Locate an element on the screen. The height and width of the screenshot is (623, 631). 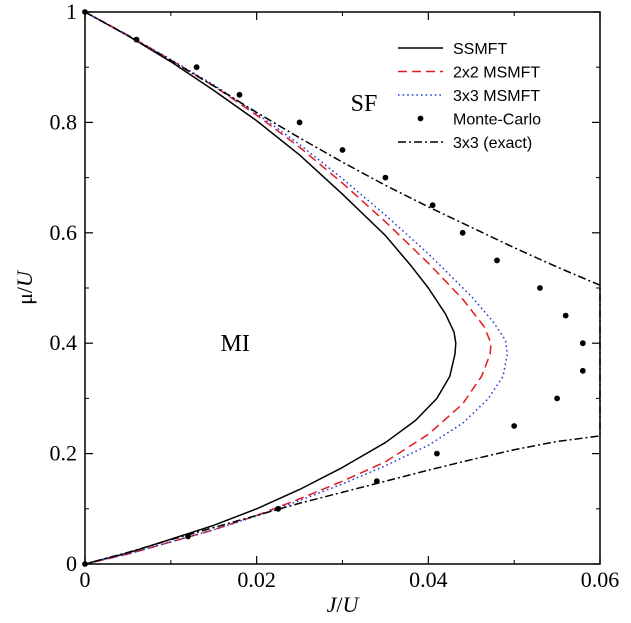
y-tick-label: 0 is located at coordinates (71, 563).